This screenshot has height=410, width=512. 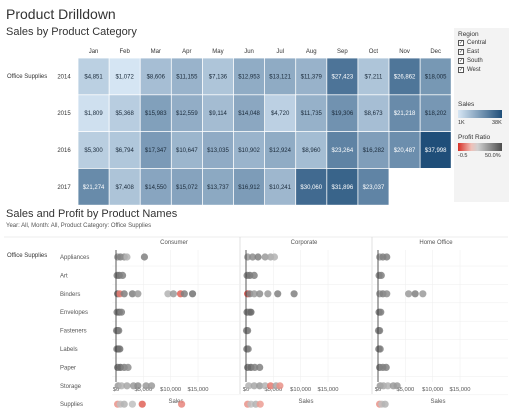 I want to click on month-header: Dec, so click(x=435, y=52).